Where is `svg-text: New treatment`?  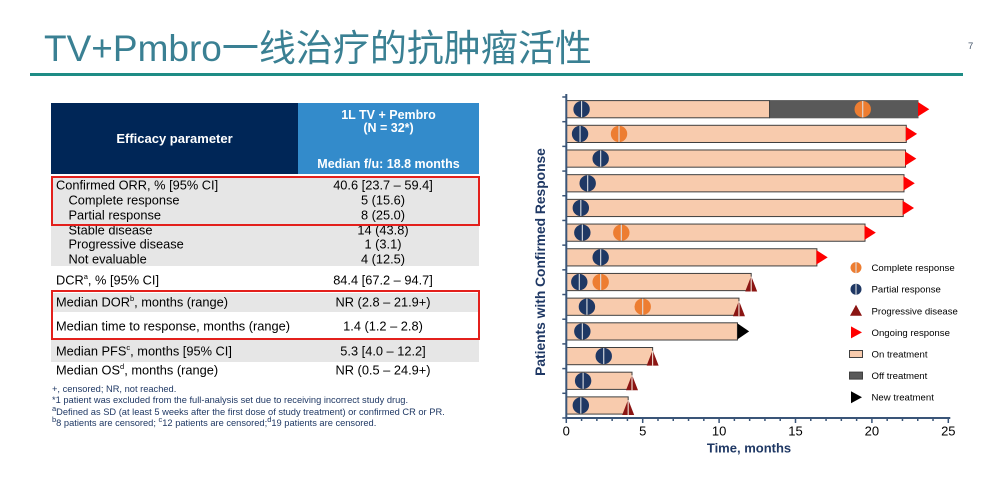 svg-text: New treatment is located at coordinates (903, 398).